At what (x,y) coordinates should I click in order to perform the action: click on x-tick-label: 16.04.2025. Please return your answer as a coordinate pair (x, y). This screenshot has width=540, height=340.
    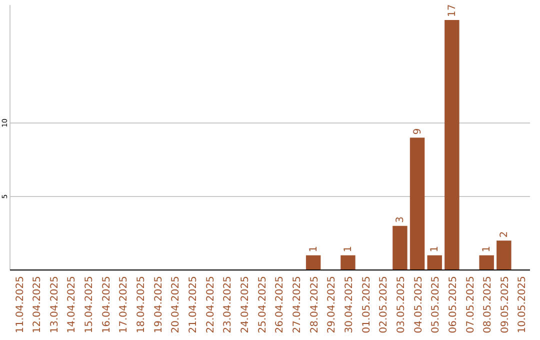
    Looking at the image, I should click on (106, 305).